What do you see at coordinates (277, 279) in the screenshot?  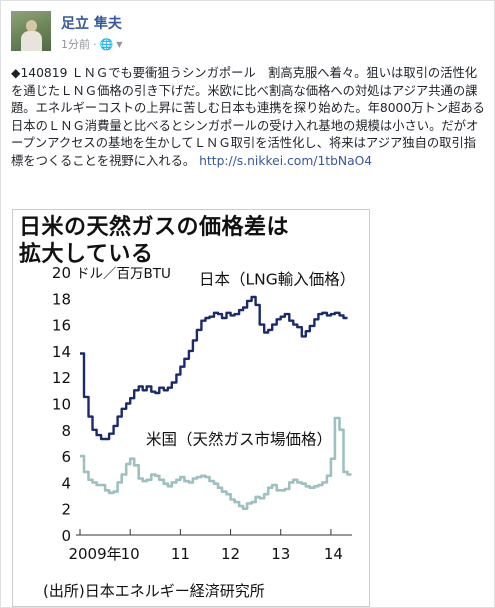 I see `series-label-japan: 日本（LNG輸入価格）` at bounding box center [277, 279].